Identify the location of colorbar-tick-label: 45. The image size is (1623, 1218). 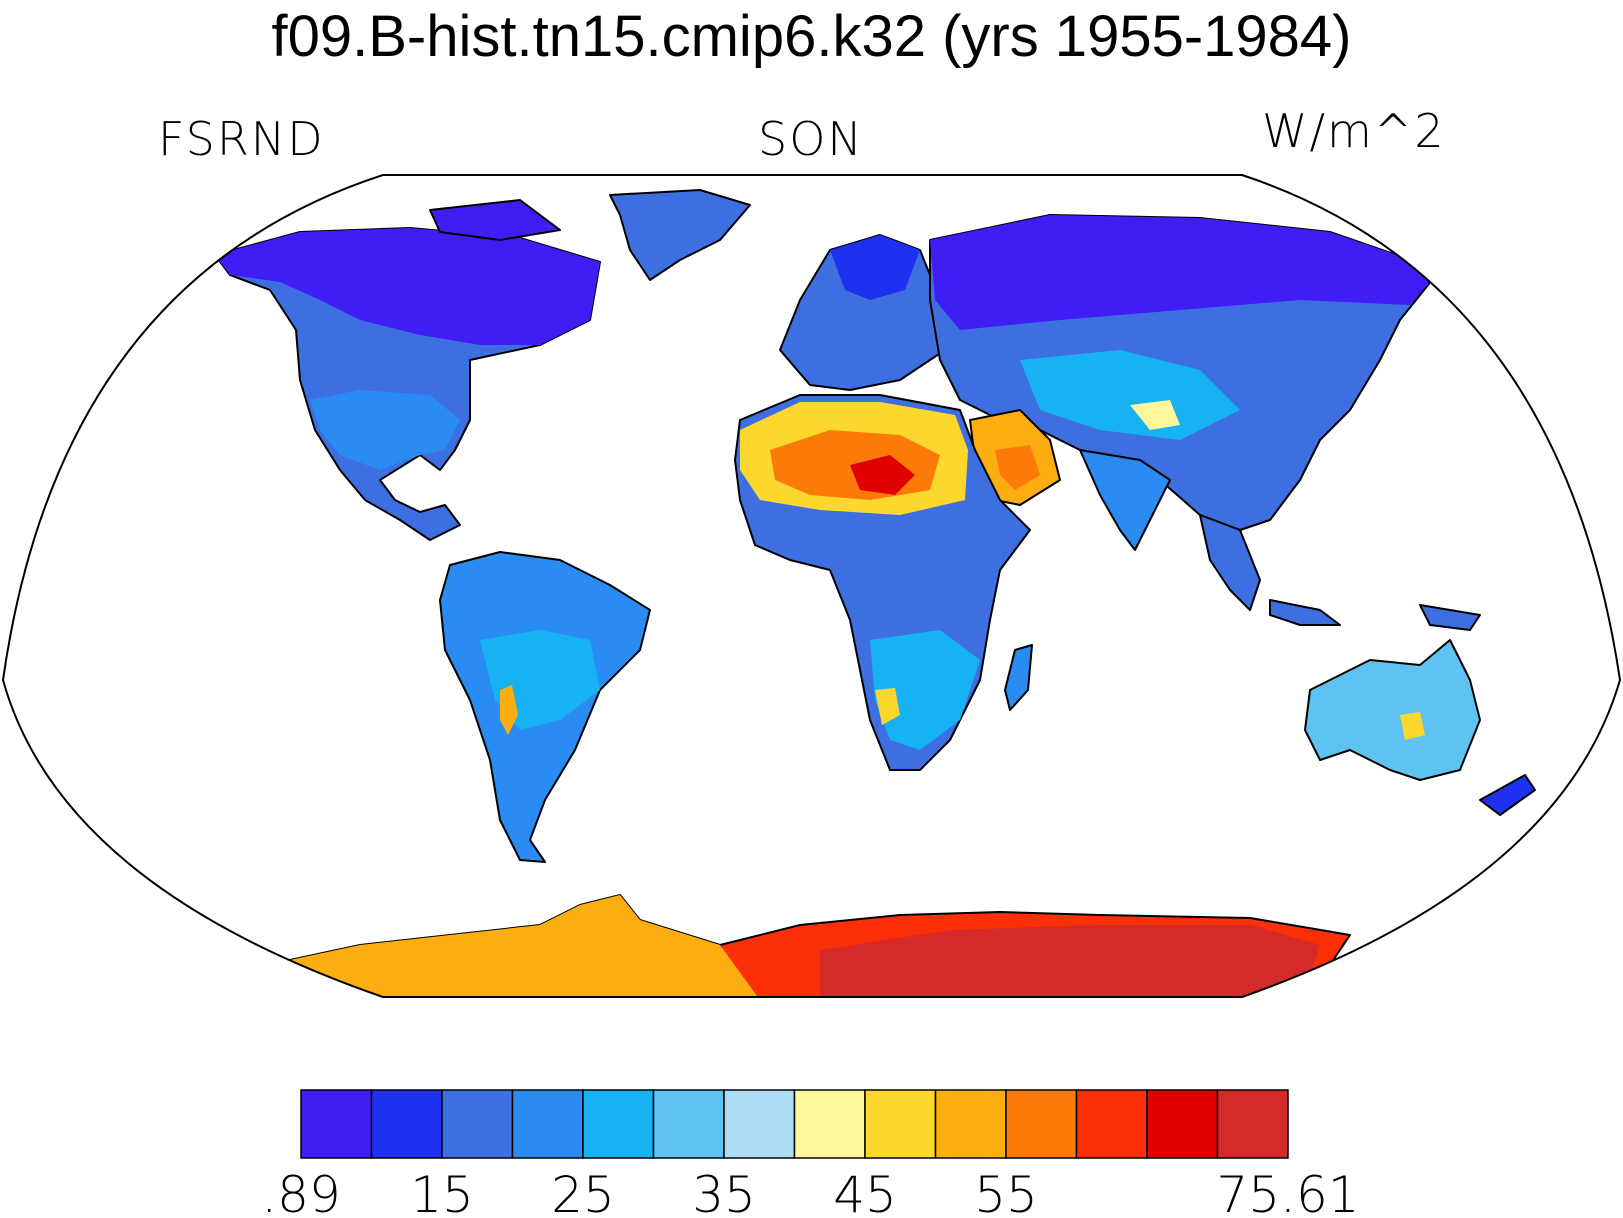
(865, 1192).